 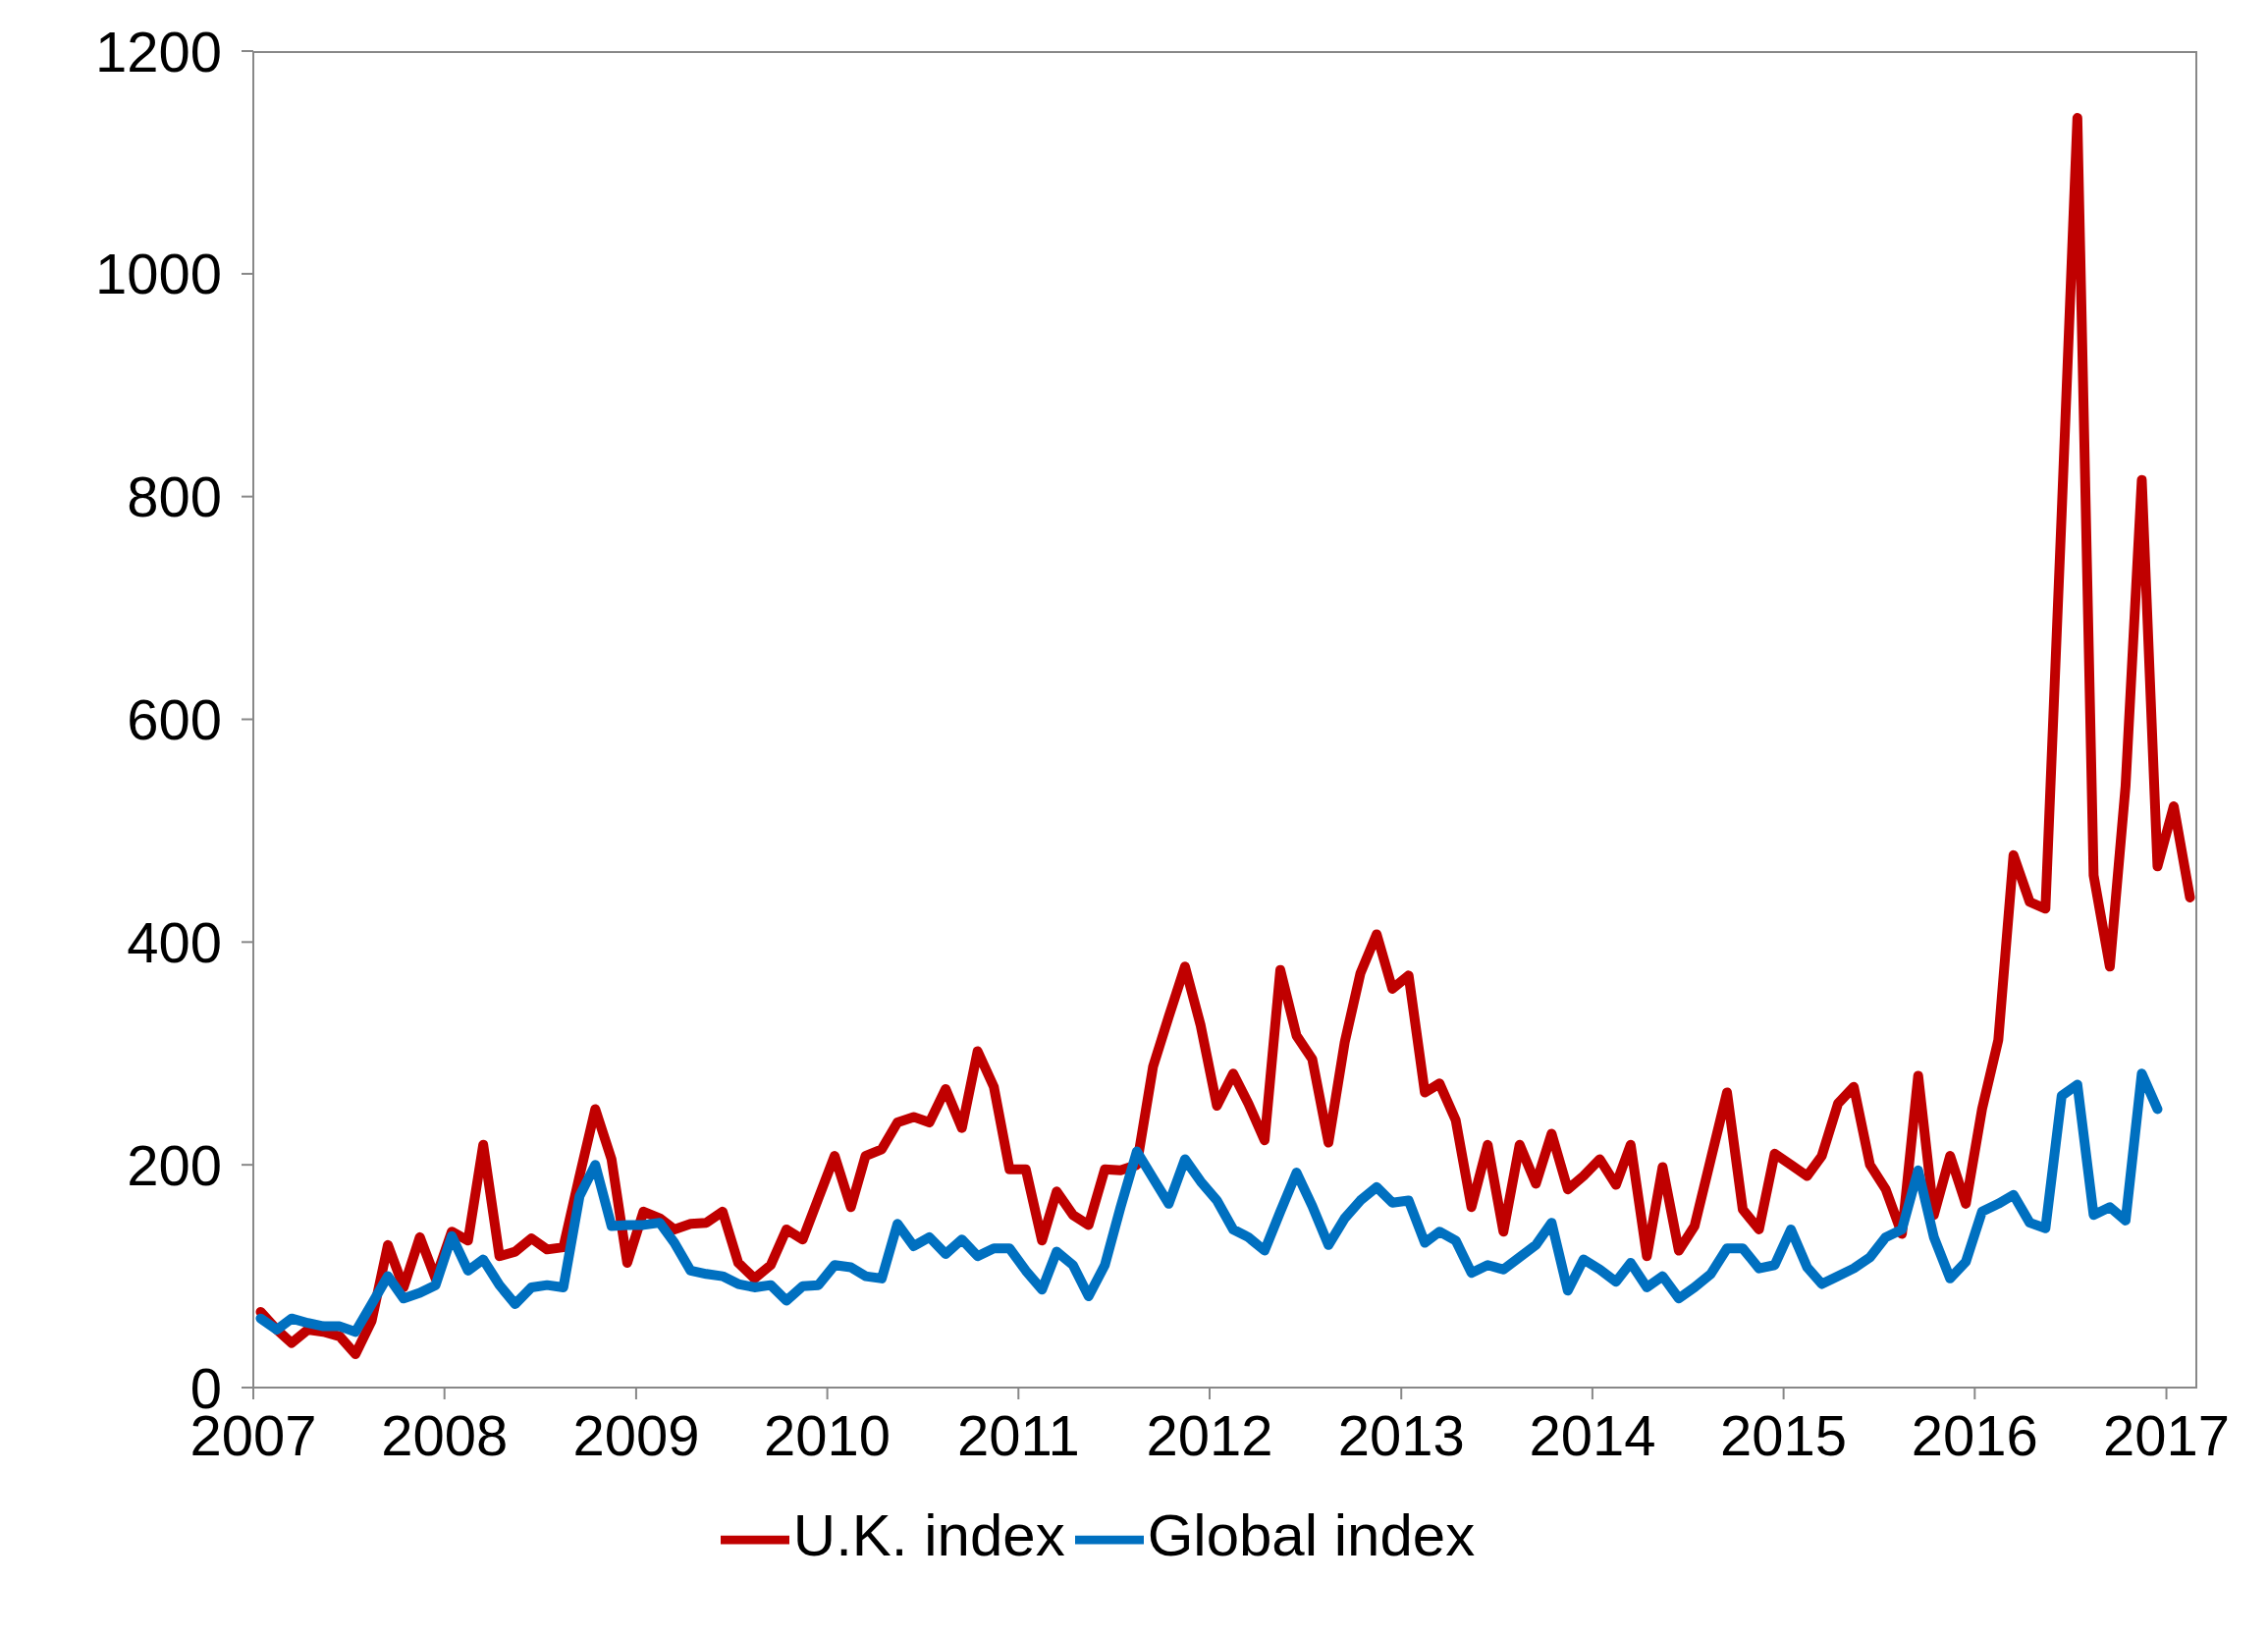 What do you see at coordinates (1401, 1435) in the screenshot?
I see `x-tick-label: 2013` at bounding box center [1401, 1435].